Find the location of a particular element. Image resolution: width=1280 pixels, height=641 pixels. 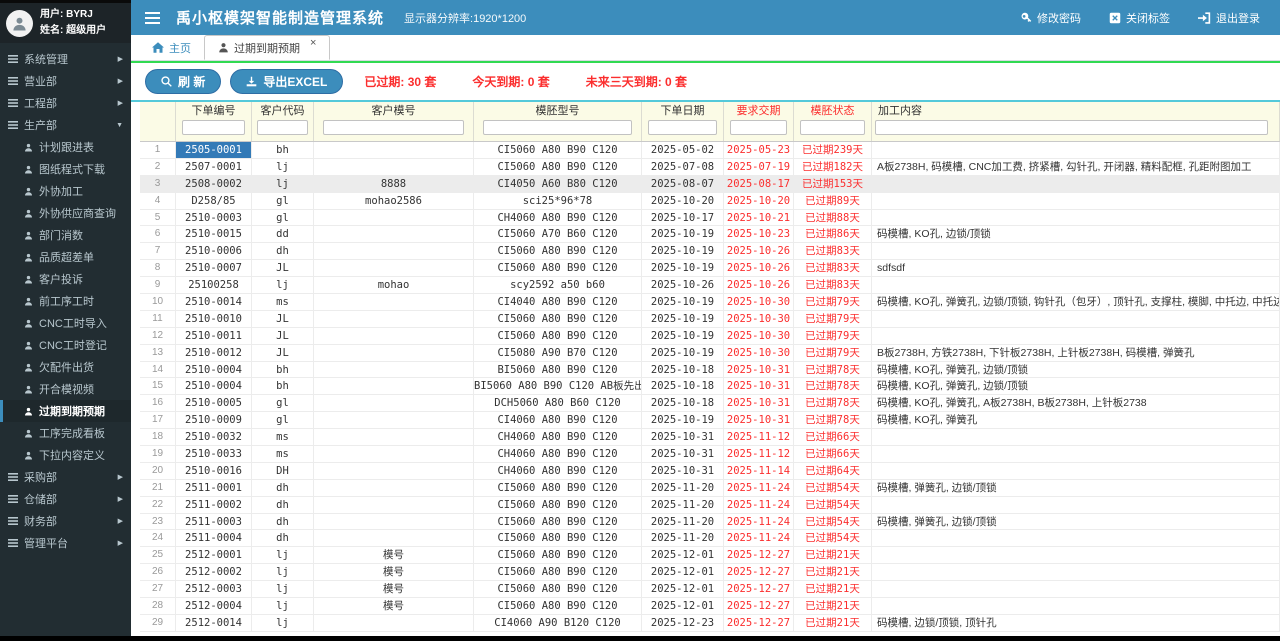

due-date-cell: 2025-07-19 is located at coordinates (759, 166).